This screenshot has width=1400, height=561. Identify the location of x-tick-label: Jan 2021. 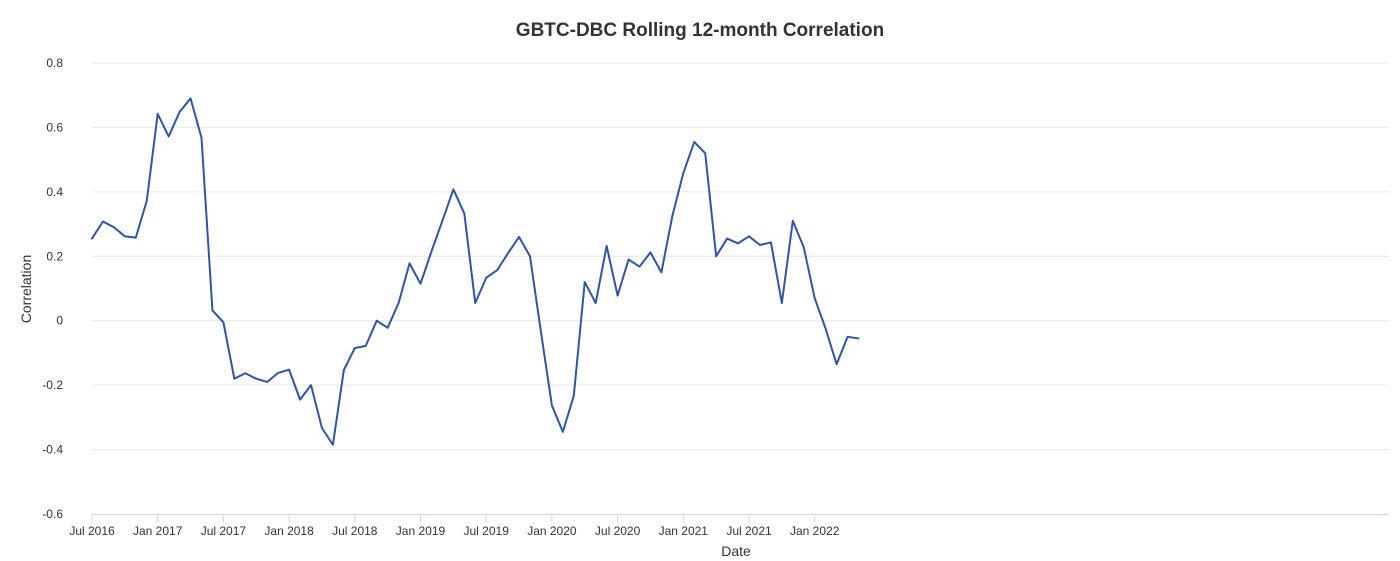
(684, 531).